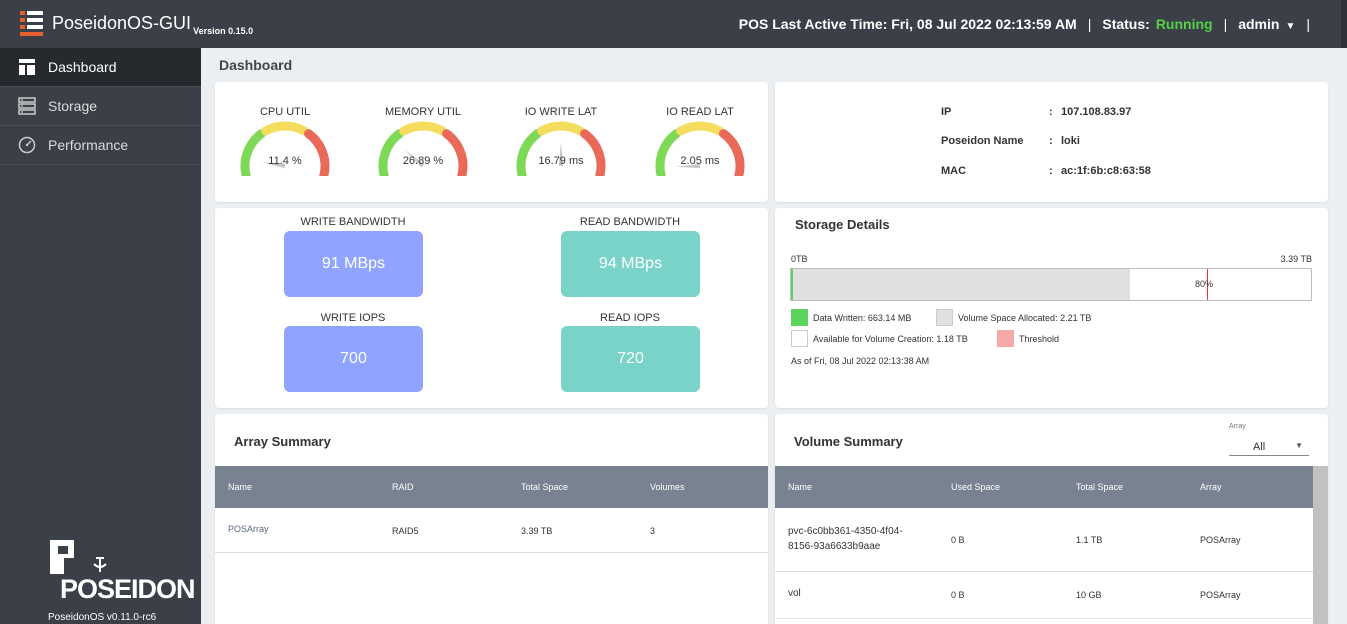 The height and width of the screenshot is (624, 1347). What do you see at coordinates (100, 145) in the screenshot?
I see `sidebar-item-performance: Performance` at bounding box center [100, 145].